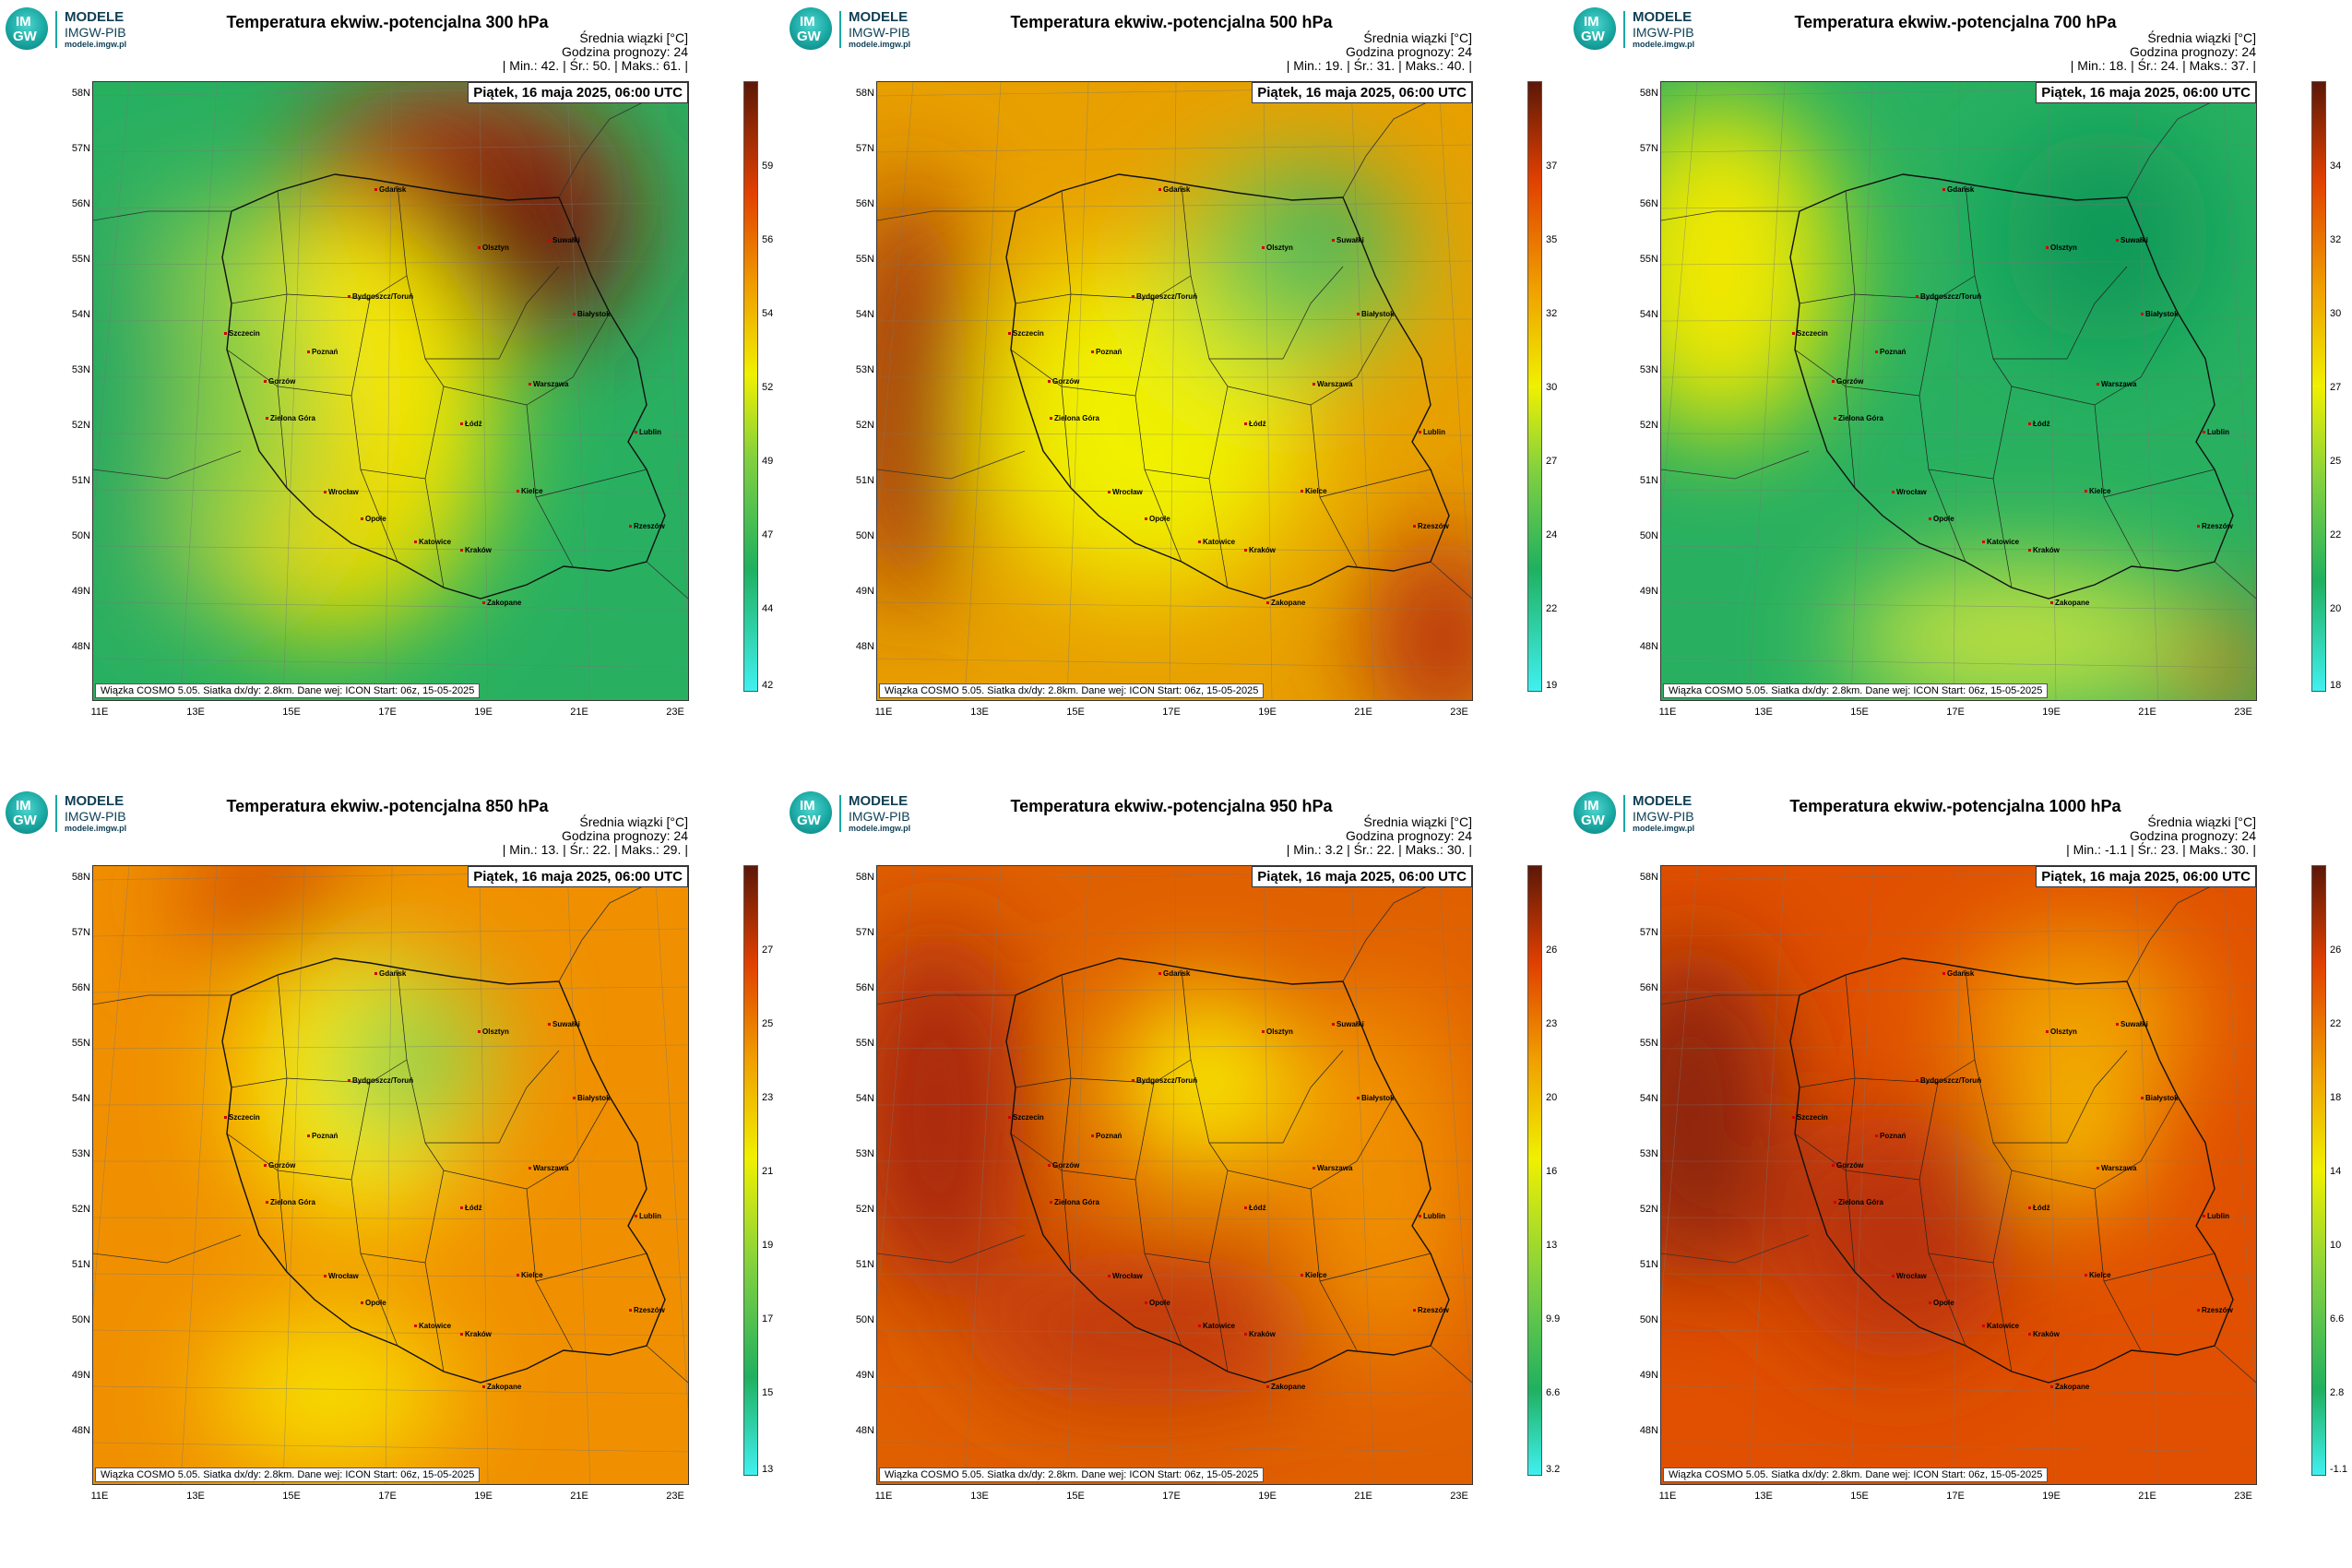 This screenshot has height=1568, width=2352. What do you see at coordinates (1063, 1165) in the screenshot?
I see `city-label: Gorzów` at bounding box center [1063, 1165].